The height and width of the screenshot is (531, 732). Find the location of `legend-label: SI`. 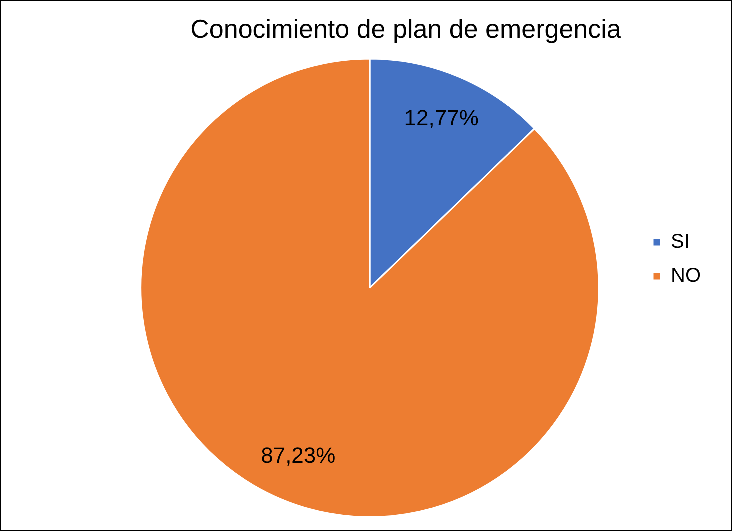

legend-label: SI is located at coordinates (680, 242).